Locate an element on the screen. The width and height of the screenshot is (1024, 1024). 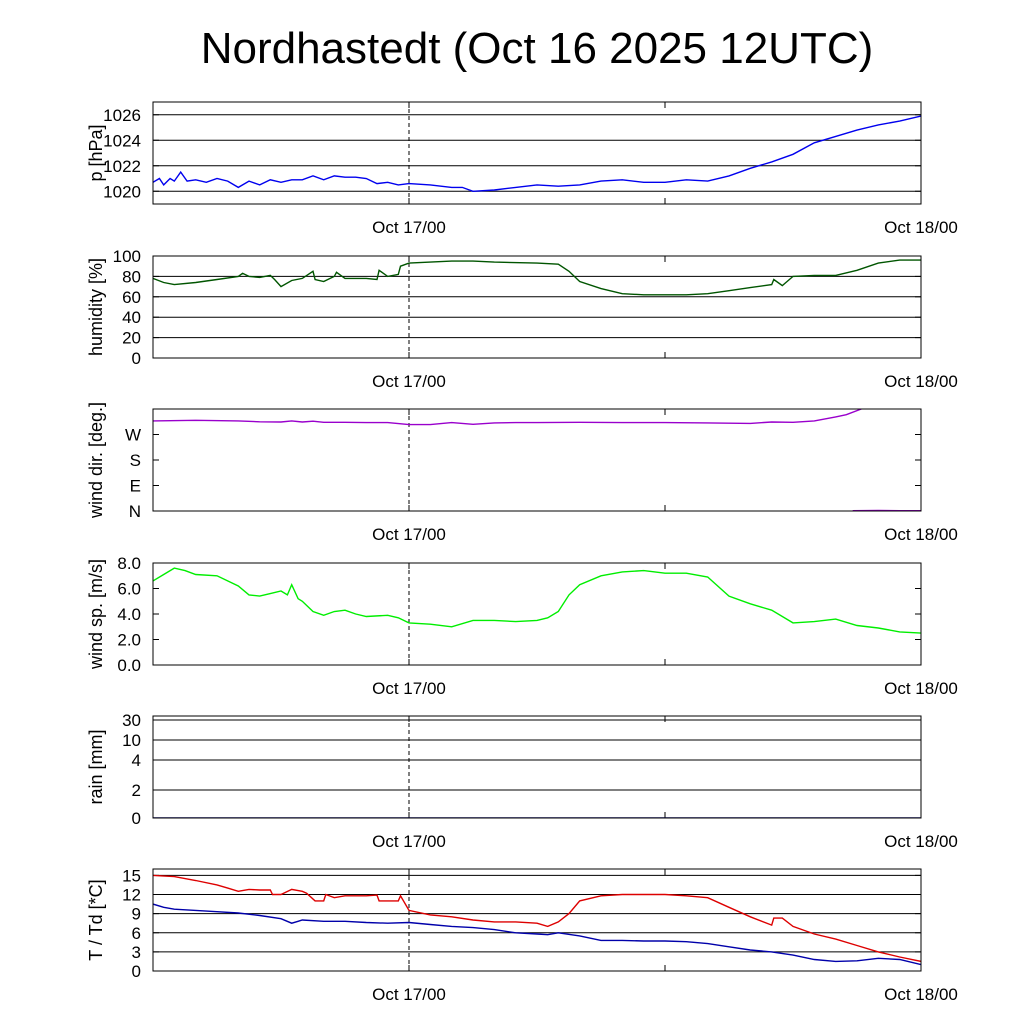
pressure-ytick-label: 1026 is located at coordinates (122, 115).